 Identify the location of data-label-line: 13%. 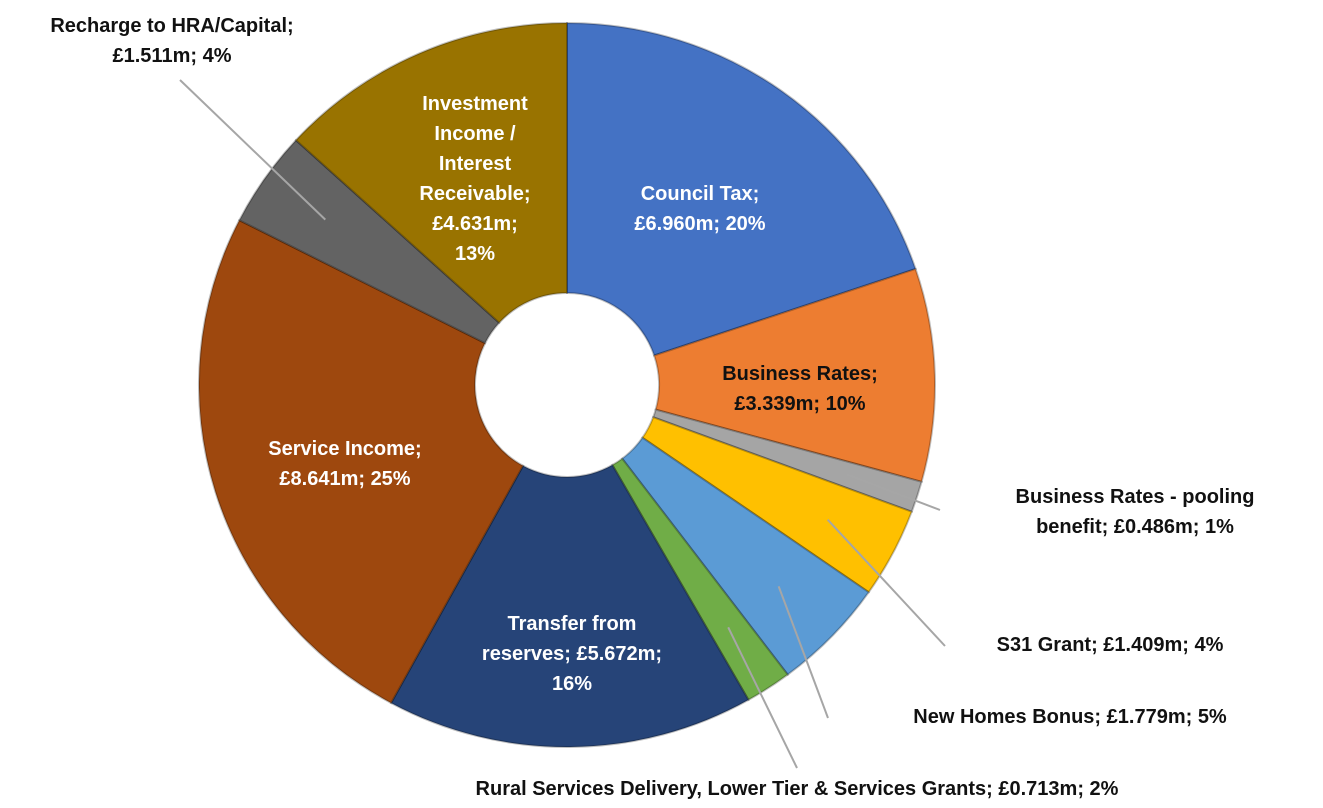
(475, 254).